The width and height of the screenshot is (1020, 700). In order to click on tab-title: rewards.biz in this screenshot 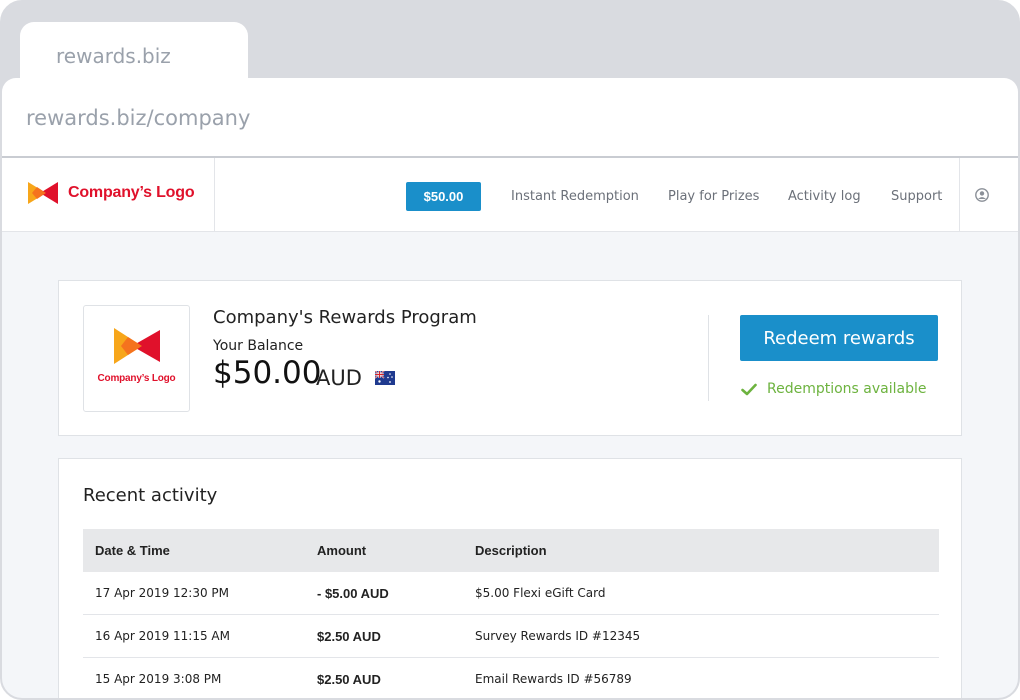, I will do `click(113, 56)`.